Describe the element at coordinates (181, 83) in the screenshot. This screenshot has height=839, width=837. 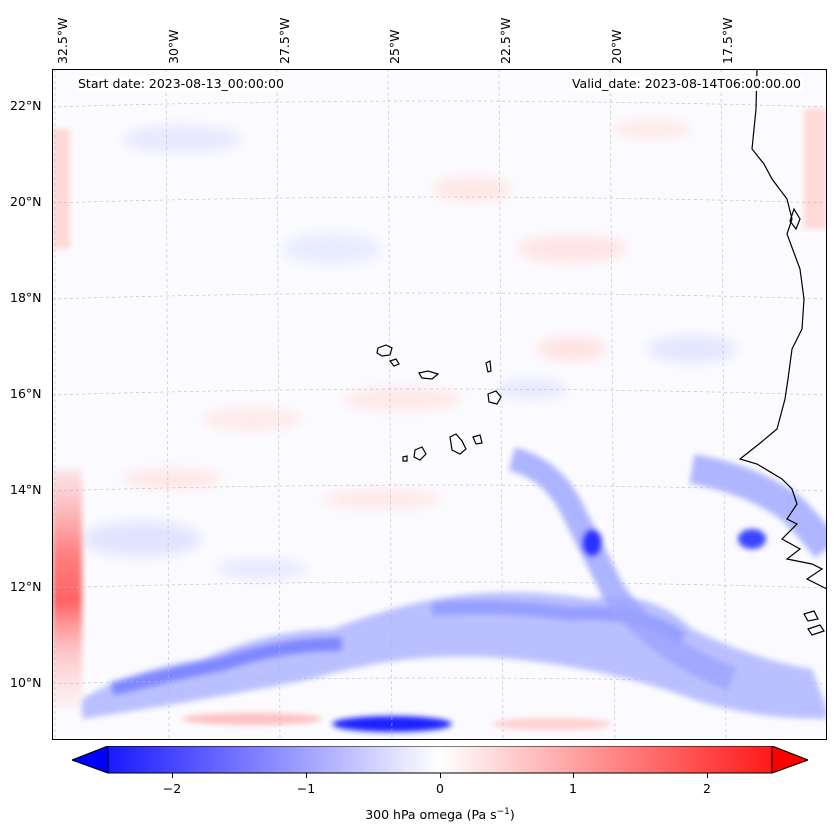
I see `start-date-annotation: Start date: 2023-08-13_00:00:00` at that location.